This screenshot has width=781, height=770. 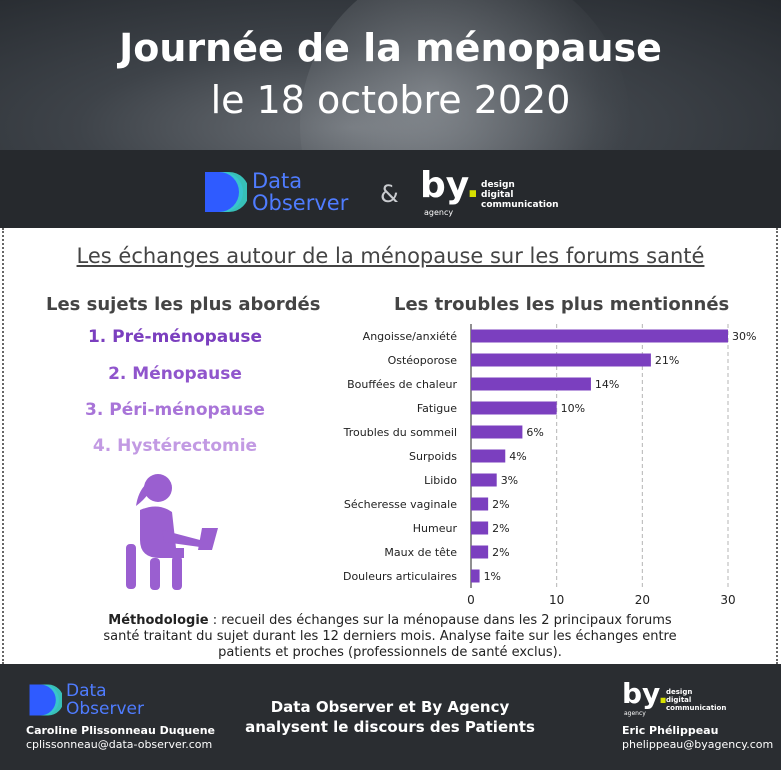 What do you see at coordinates (517, 456) in the screenshot?
I see `data-label: 4%` at bounding box center [517, 456].